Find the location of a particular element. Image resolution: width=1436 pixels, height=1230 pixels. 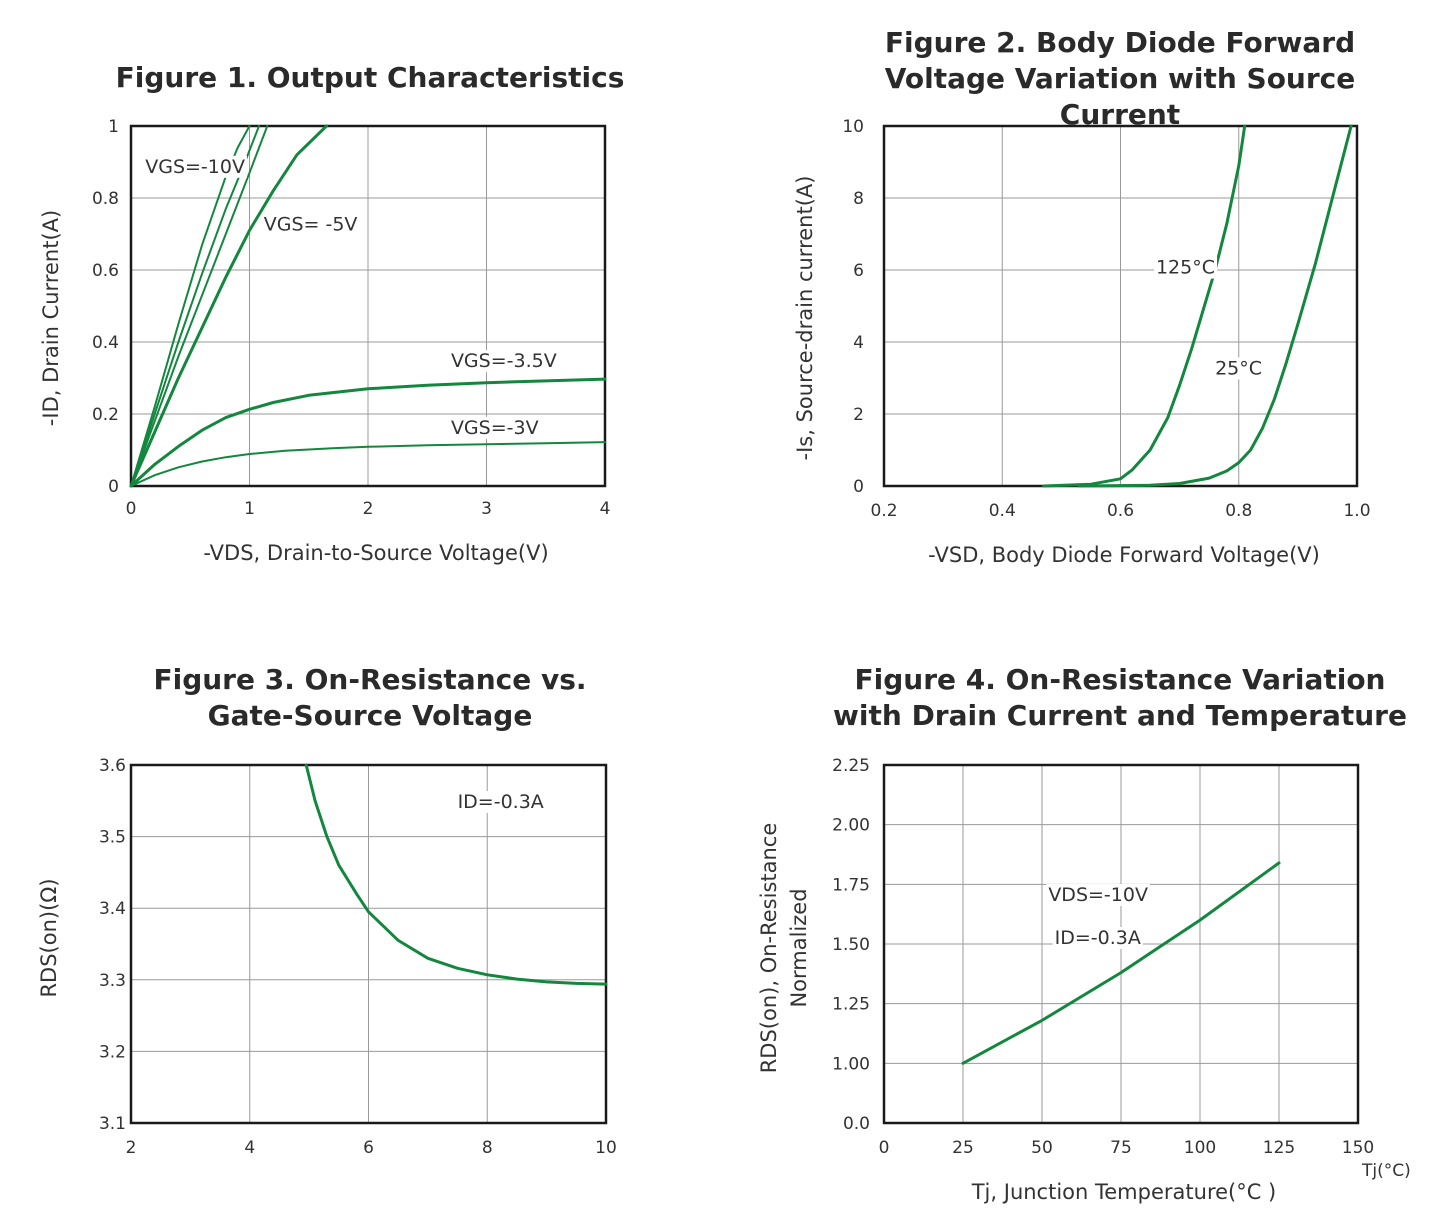

annotation-label: 125°C is located at coordinates (1185, 268).